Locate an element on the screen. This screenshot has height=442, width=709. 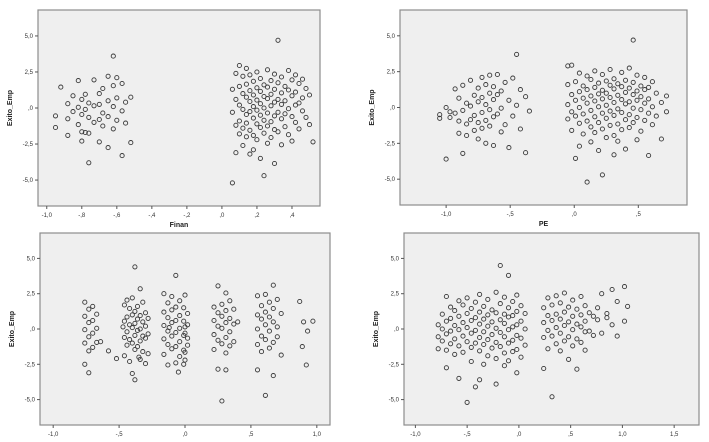
x-axis-ticks: -1,0 -,8 -,6 -,4 -,2 ,0 ,2 ,4 is located at coordinates (168, 212).